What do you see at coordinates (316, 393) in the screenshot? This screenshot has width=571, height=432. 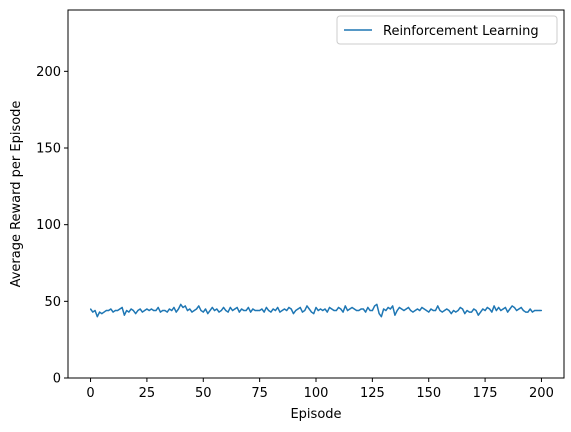 I see `x-tick-label: 100` at bounding box center [316, 393].